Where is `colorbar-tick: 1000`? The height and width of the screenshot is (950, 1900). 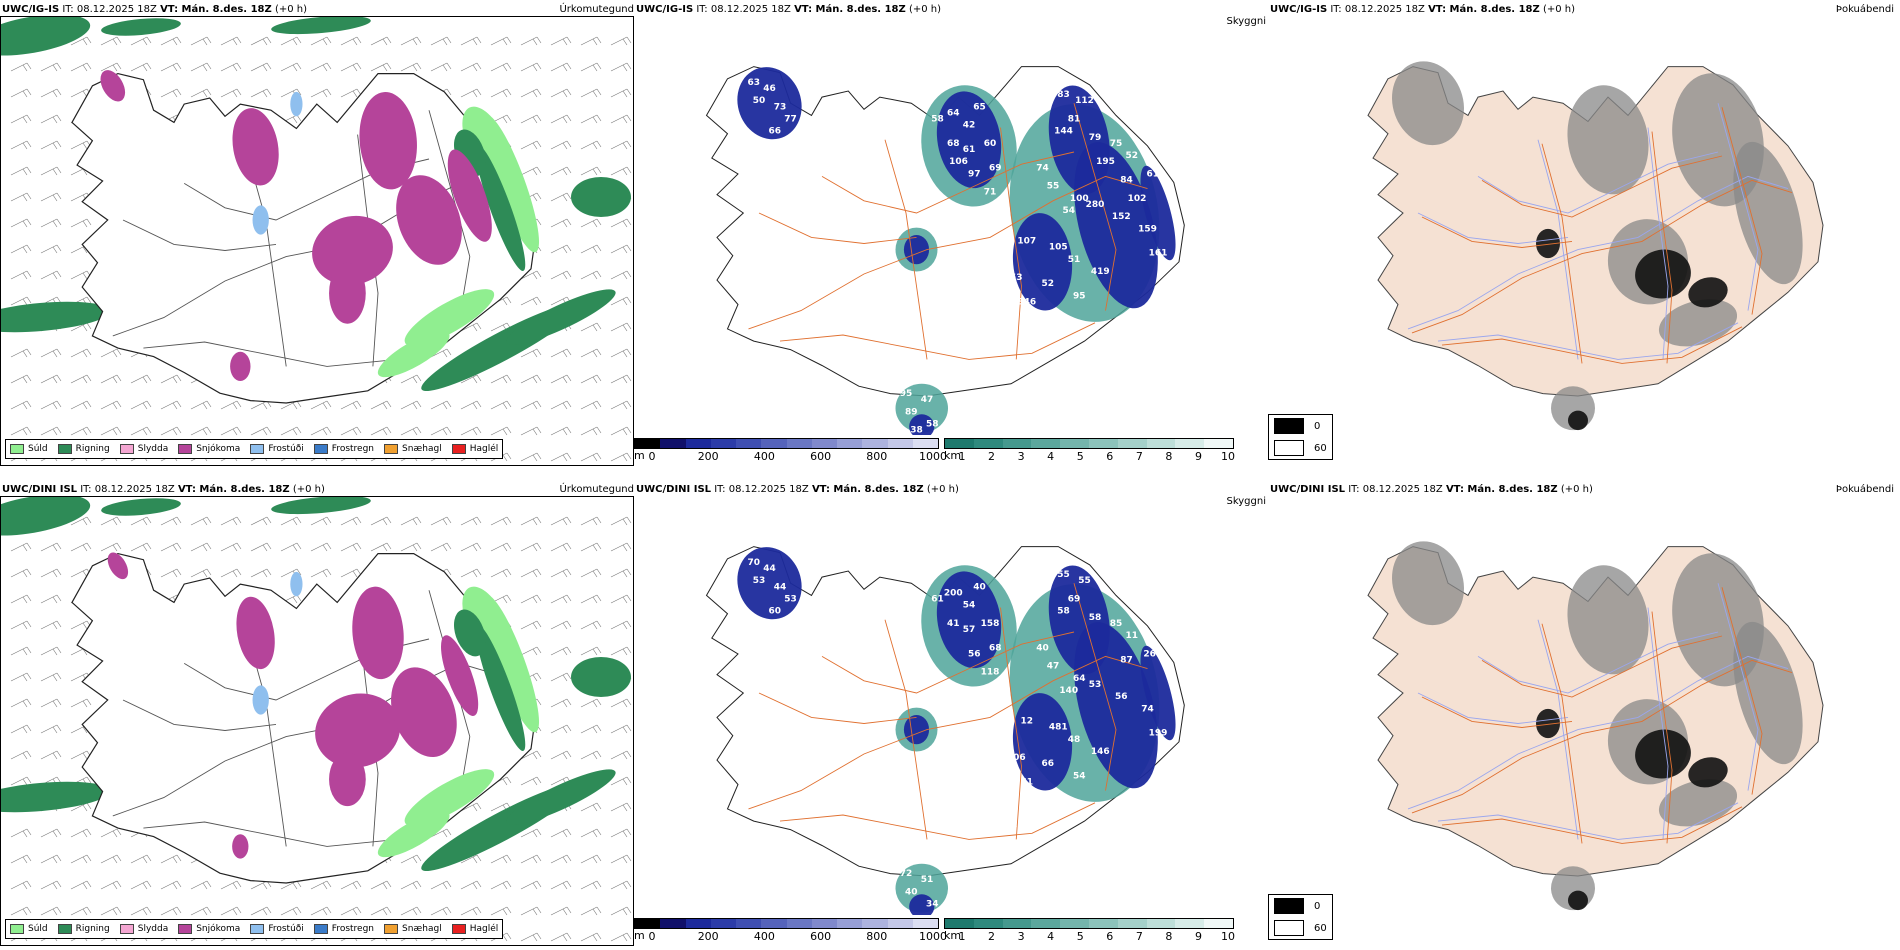 colorbar-tick: 1000 is located at coordinates (933, 936).